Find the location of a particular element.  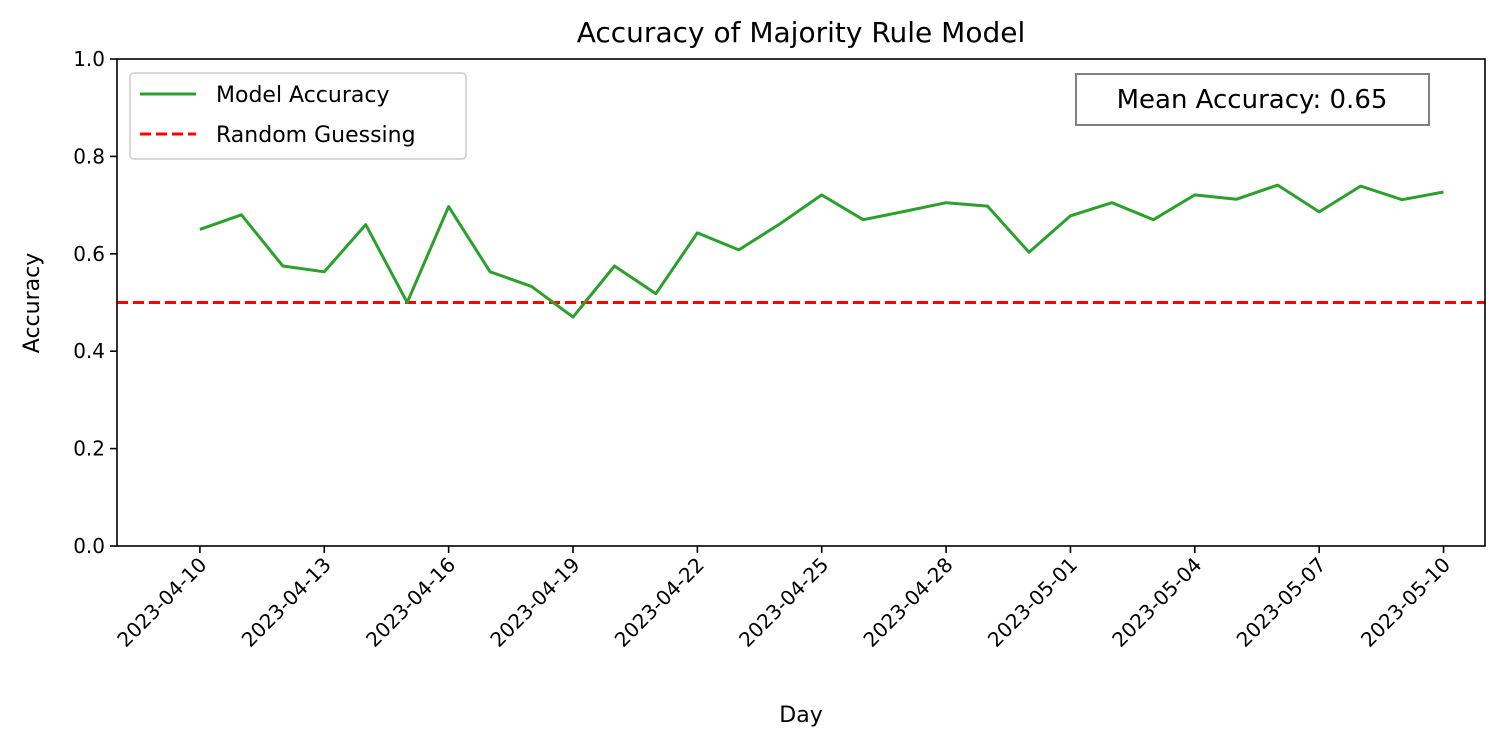

mean-accuracy-annotation: Mean Accuracy: 0.65 is located at coordinates (1252, 99).